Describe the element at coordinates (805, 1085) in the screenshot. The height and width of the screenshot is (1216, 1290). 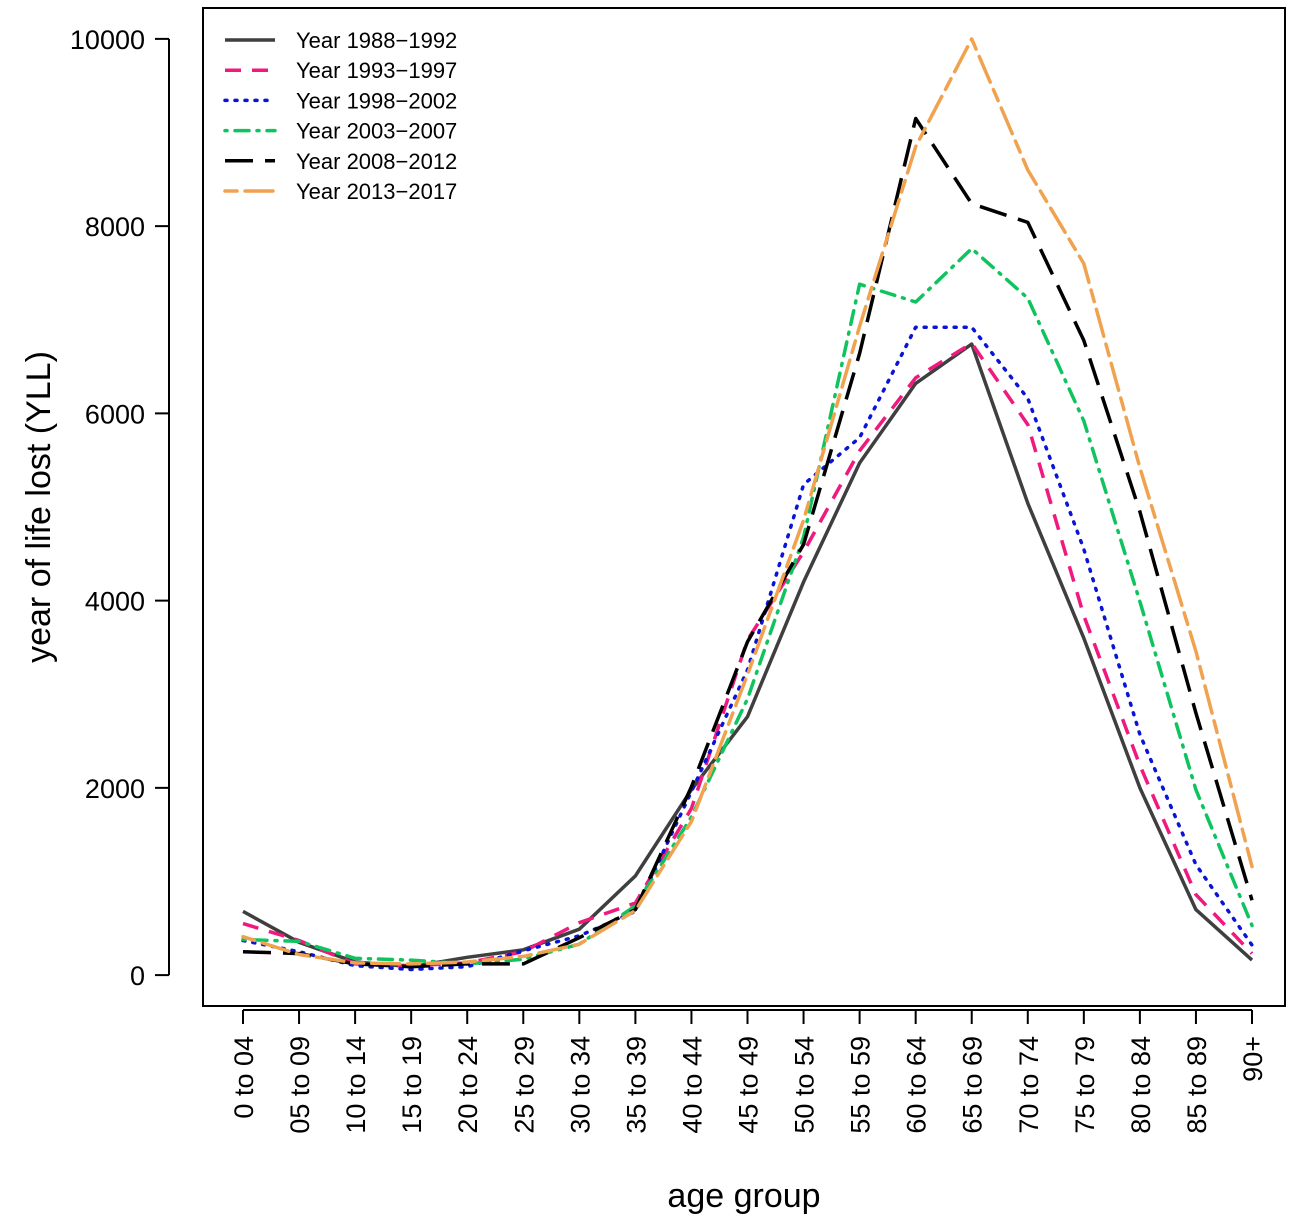
I see `x-tick-label: 50 to 54` at that location.